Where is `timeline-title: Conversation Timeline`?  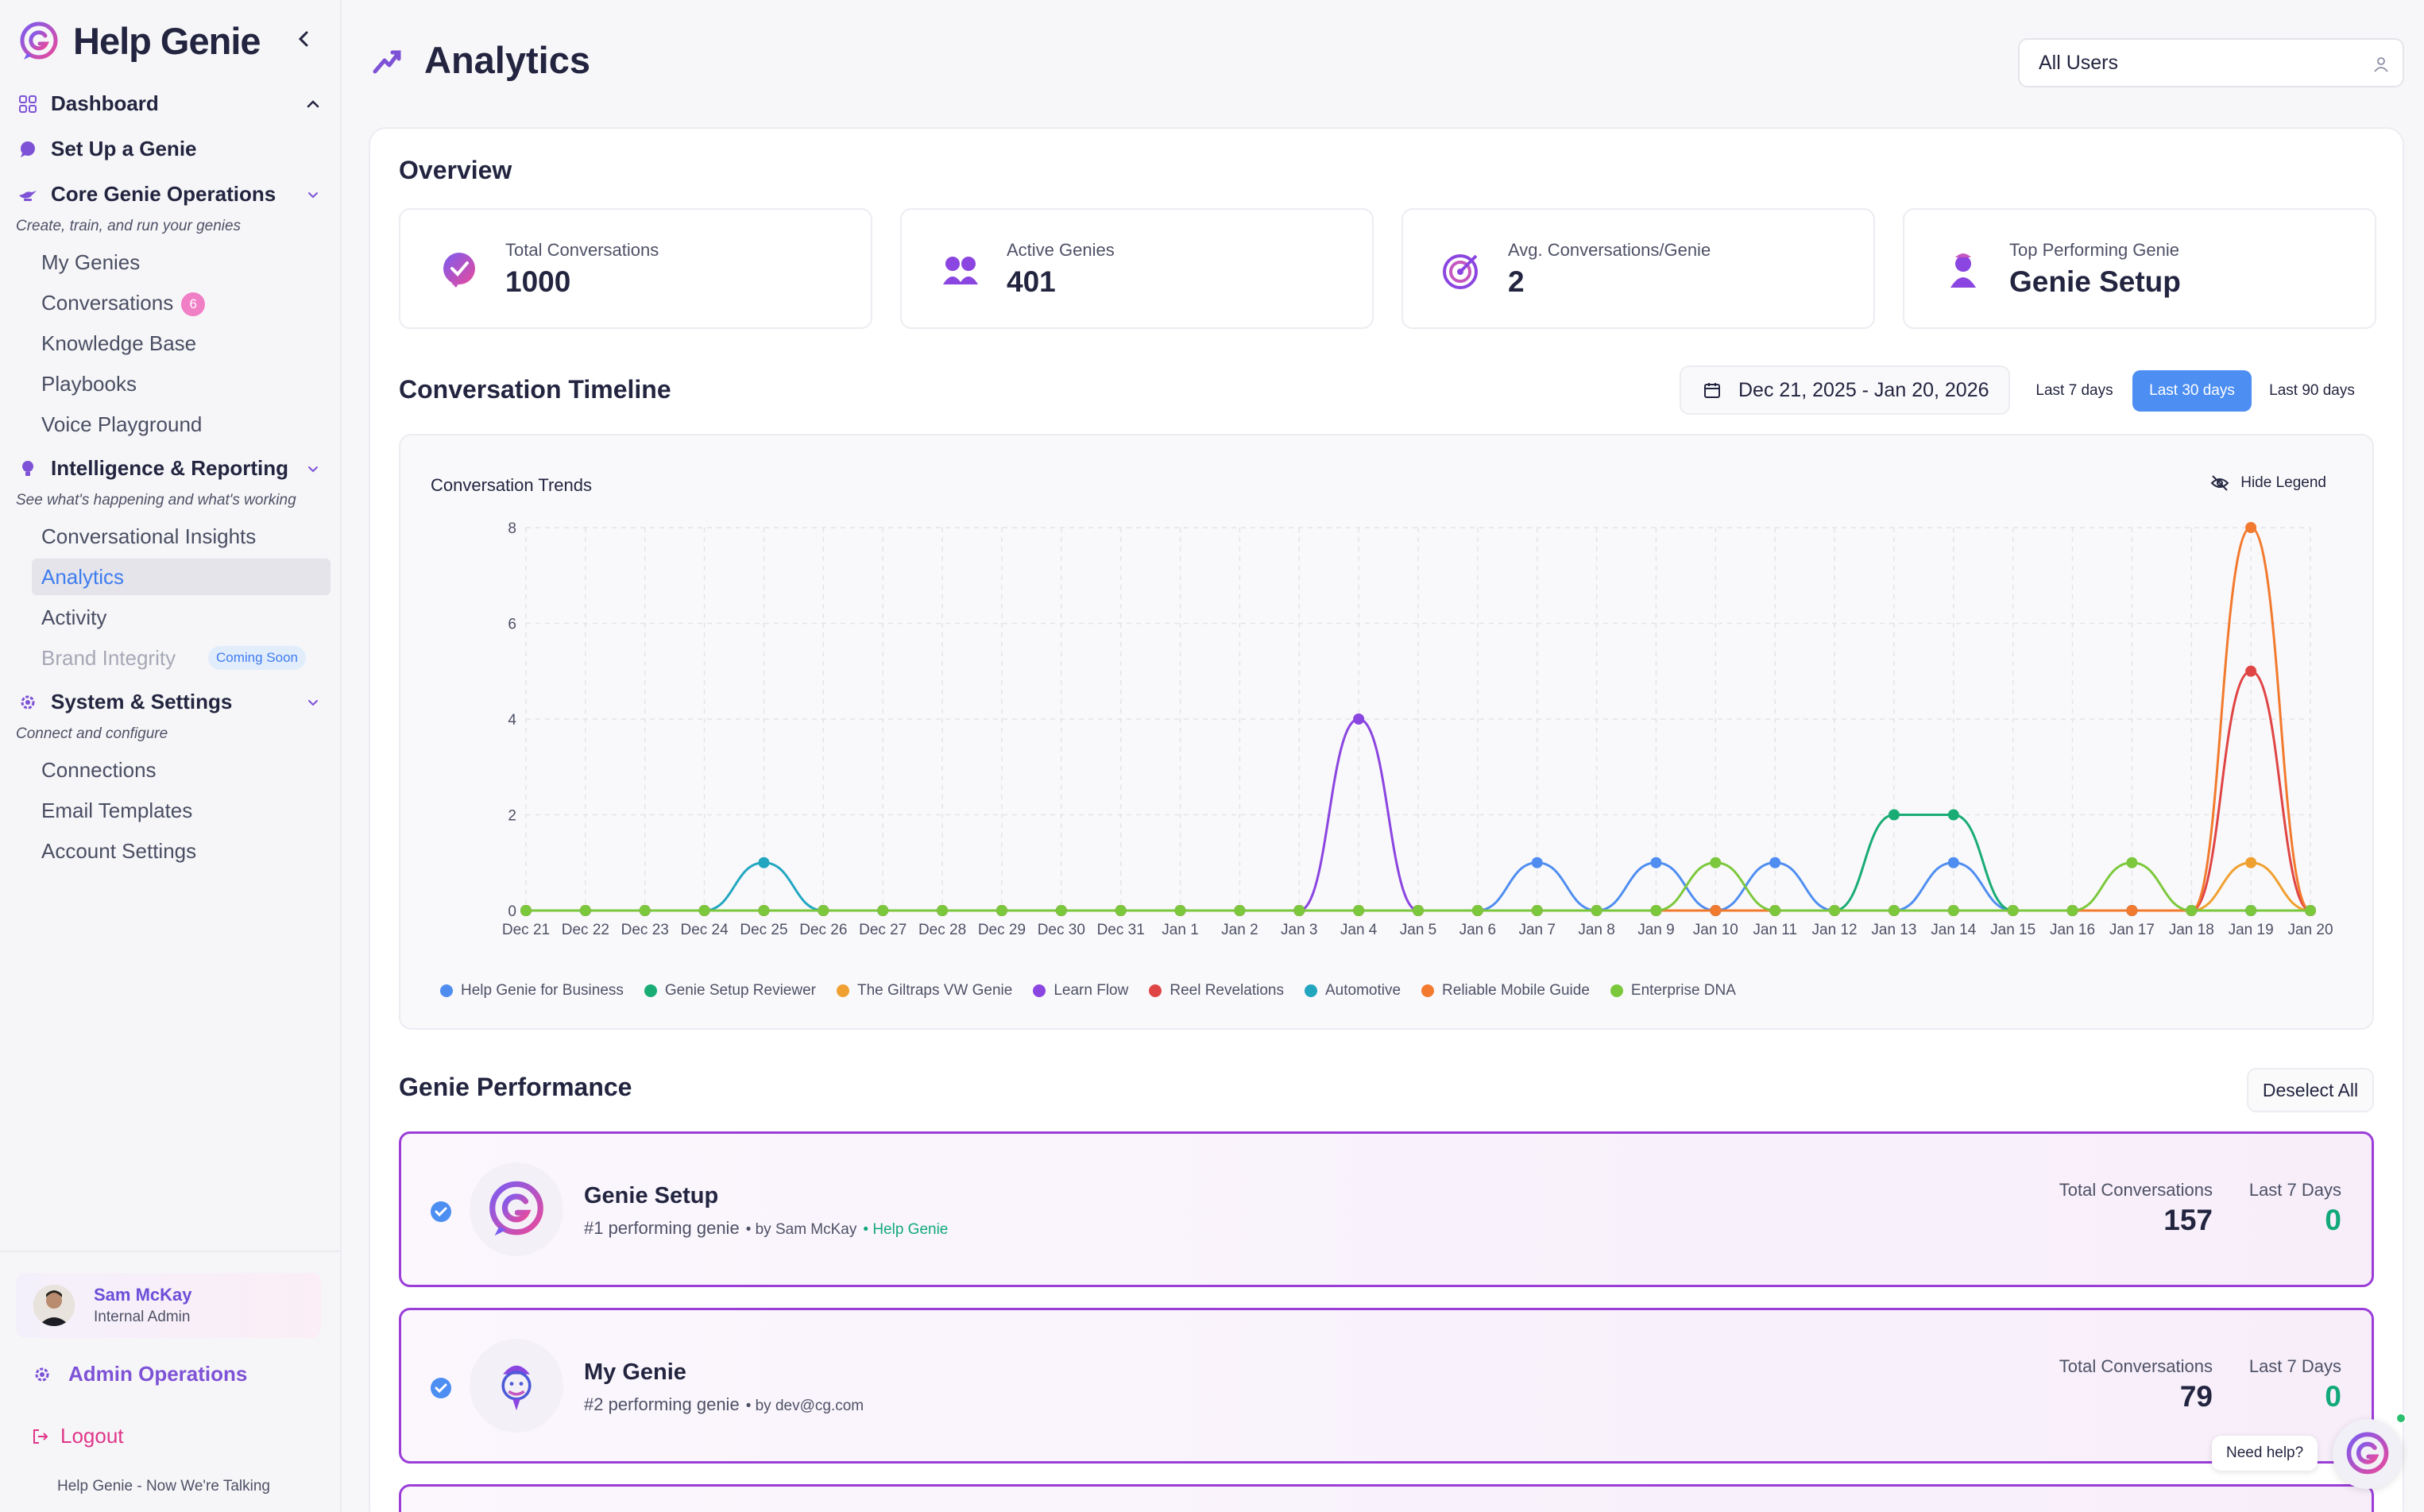
timeline-title: Conversation Timeline is located at coordinates (535, 389).